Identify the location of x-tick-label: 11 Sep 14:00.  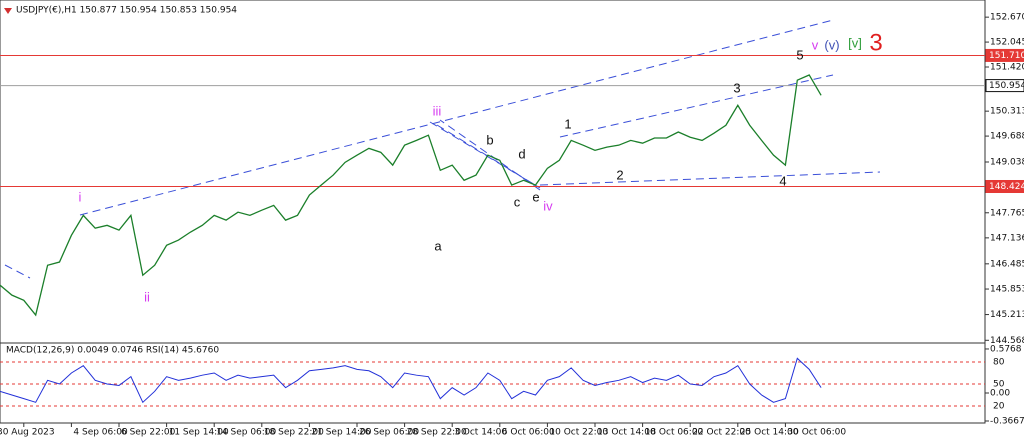
(199, 433).